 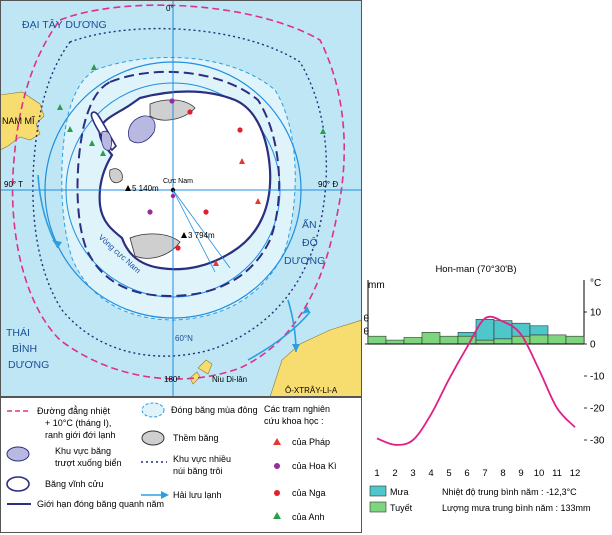 I want to click on south-pole-label: Cực Nam, so click(x=178, y=181).